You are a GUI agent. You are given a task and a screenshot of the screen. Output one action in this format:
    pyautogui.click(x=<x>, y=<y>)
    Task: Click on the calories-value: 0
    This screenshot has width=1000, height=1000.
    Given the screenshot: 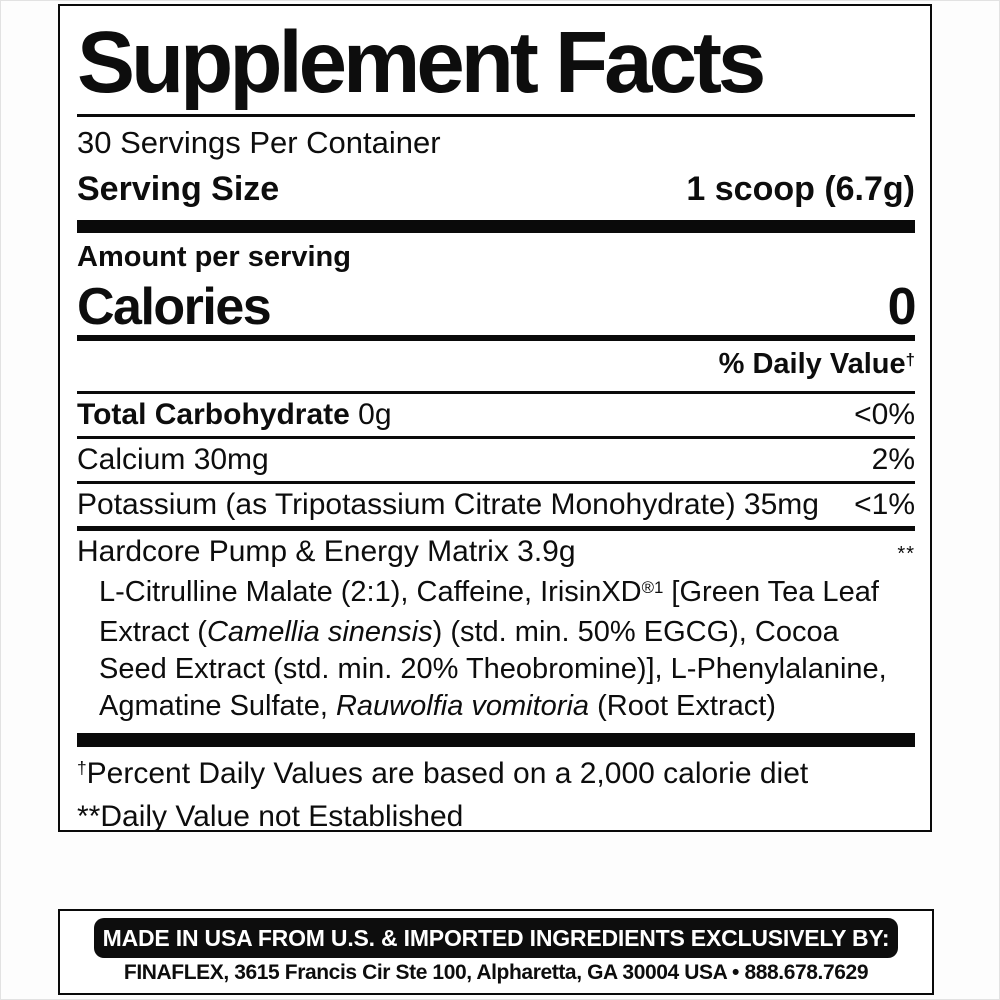 What is the action you would take?
    pyautogui.click(x=902, y=307)
    